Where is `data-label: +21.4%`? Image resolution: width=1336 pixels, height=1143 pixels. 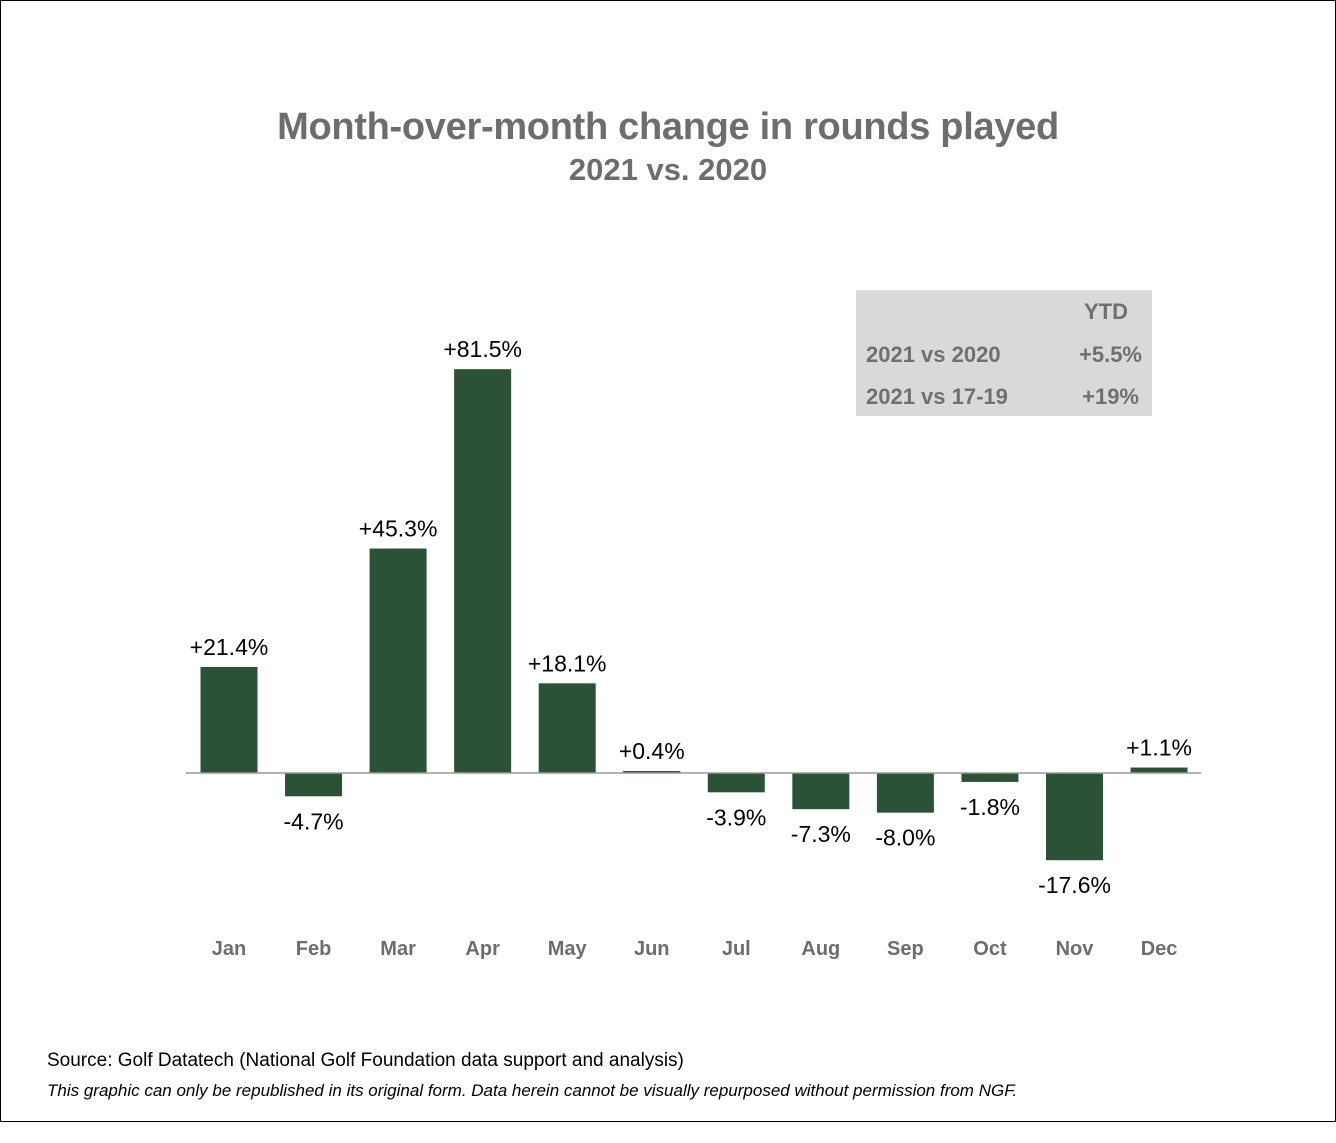
data-label: +21.4% is located at coordinates (229, 647).